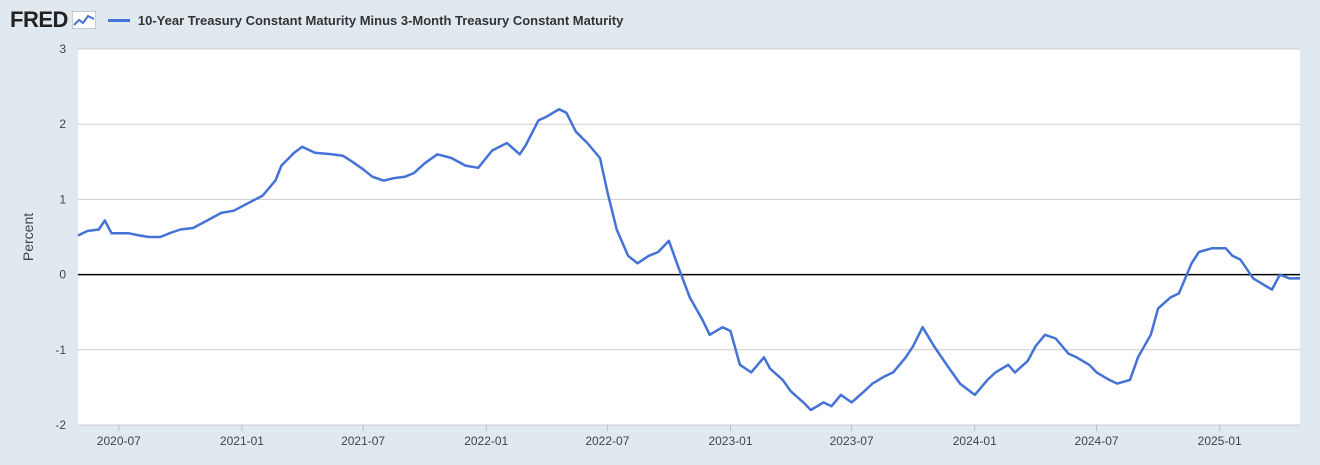 This screenshot has height=465, width=1320. I want to click on fred-logo: FRED, so click(39, 19).